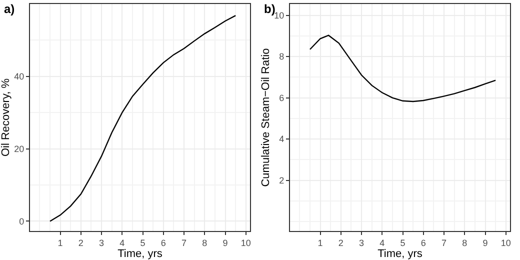 The height and width of the screenshot is (260, 520). I want to click on y-tick-label: 6, so click(281, 97).